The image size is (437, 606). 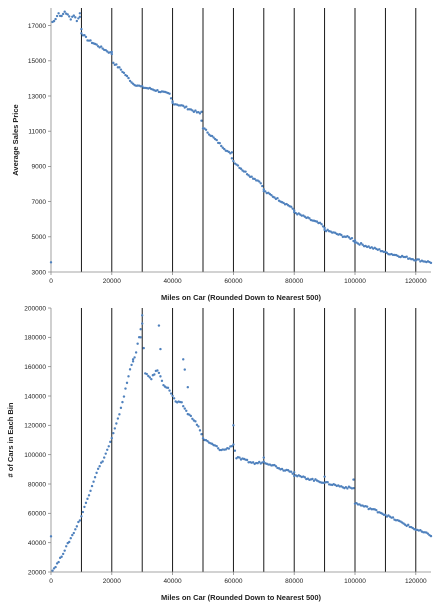 What do you see at coordinates (37, 514) in the screenshot?
I see `y-tick-label: 60000` at bounding box center [37, 514].